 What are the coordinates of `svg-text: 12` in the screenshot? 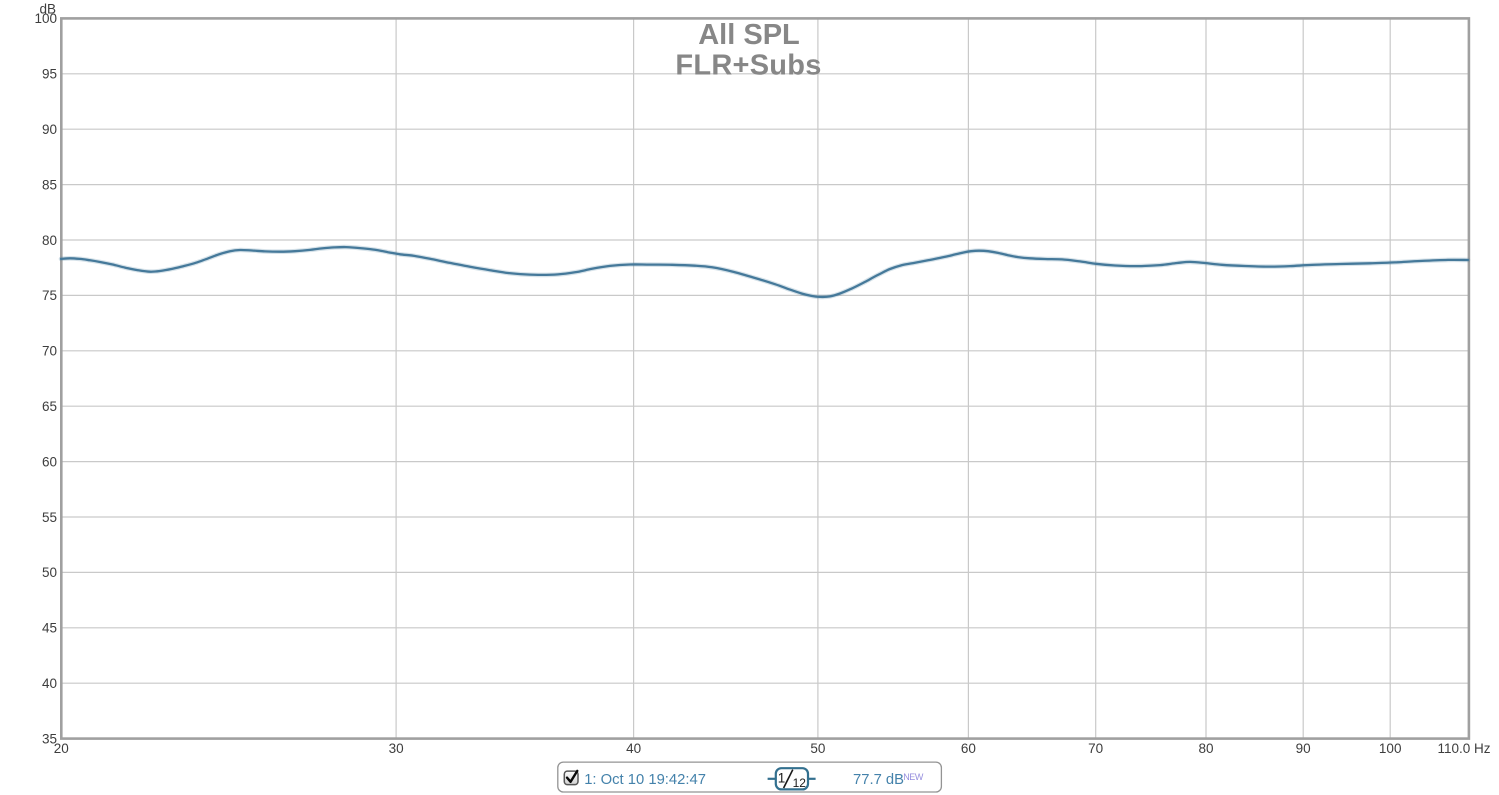 It's located at (800, 783).